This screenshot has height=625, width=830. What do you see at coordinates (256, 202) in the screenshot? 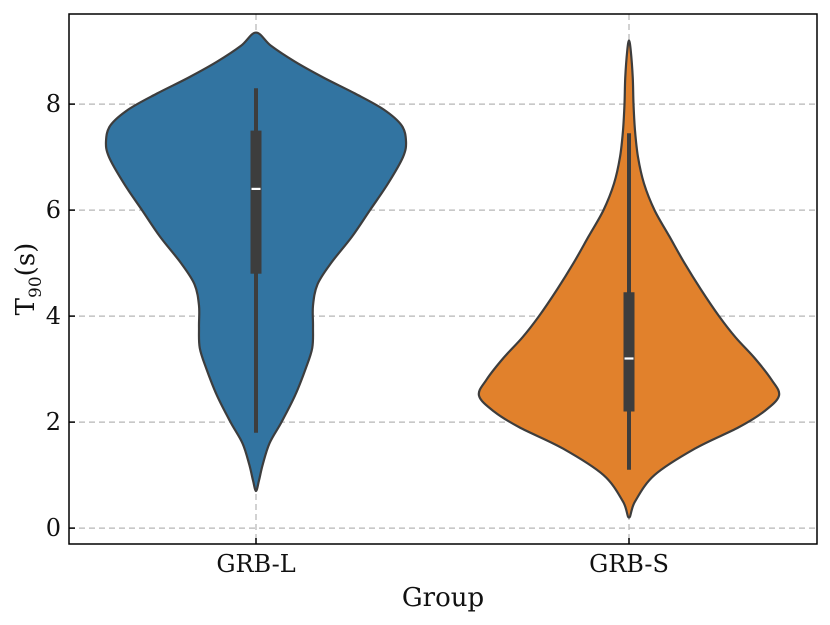
I see `iqr-box-grb-l` at bounding box center [256, 202].